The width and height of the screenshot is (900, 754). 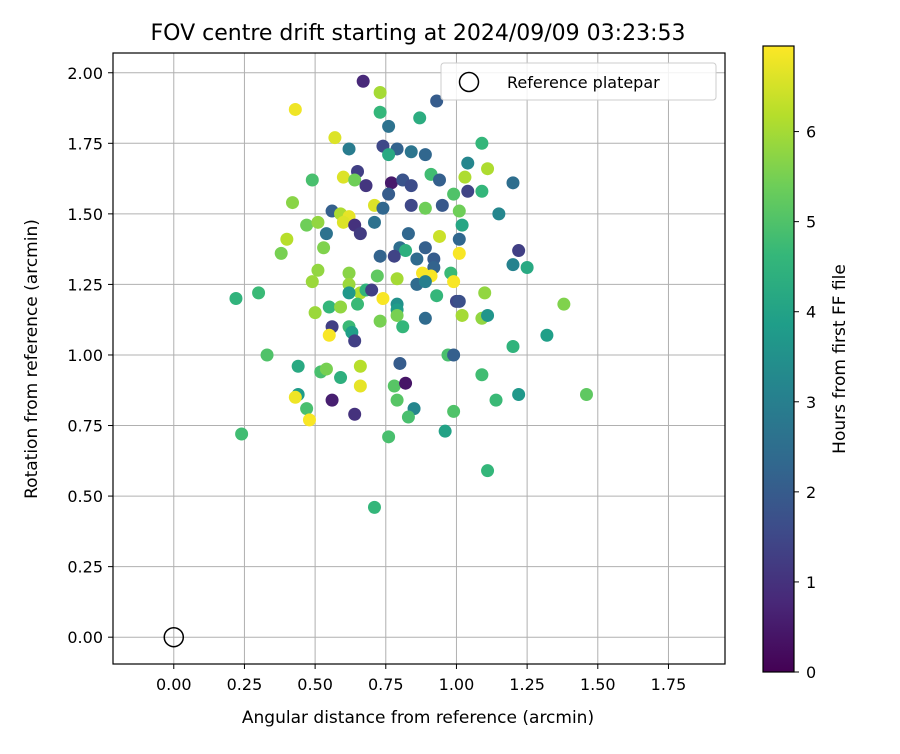 What do you see at coordinates (469, 82) in the screenshot?
I see `legend-marker` at bounding box center [469, 82].